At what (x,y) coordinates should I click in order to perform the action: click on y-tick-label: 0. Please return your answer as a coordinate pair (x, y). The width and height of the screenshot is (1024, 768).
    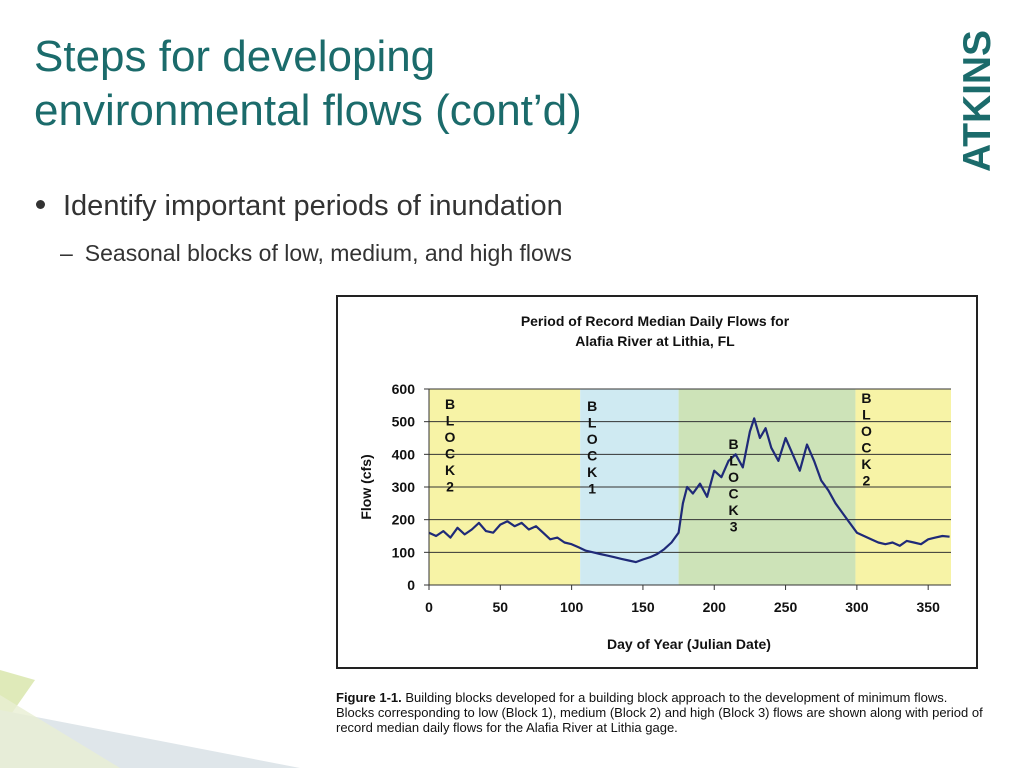
    Looking at the image, I should click on (411, 585).